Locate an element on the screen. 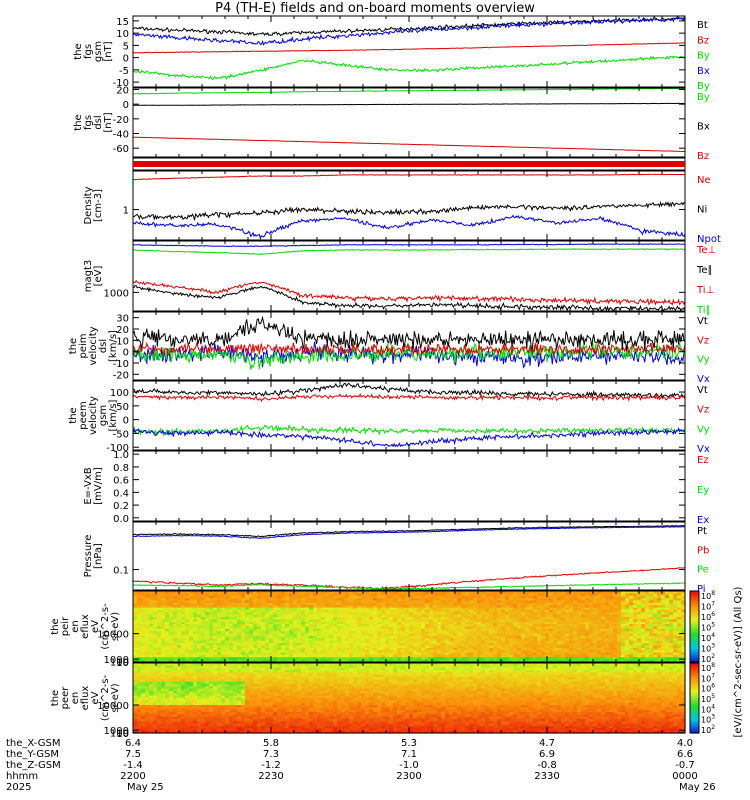 The image size is (750, 800). y-axis-label: [nT] is located at coordinates (108, 122).